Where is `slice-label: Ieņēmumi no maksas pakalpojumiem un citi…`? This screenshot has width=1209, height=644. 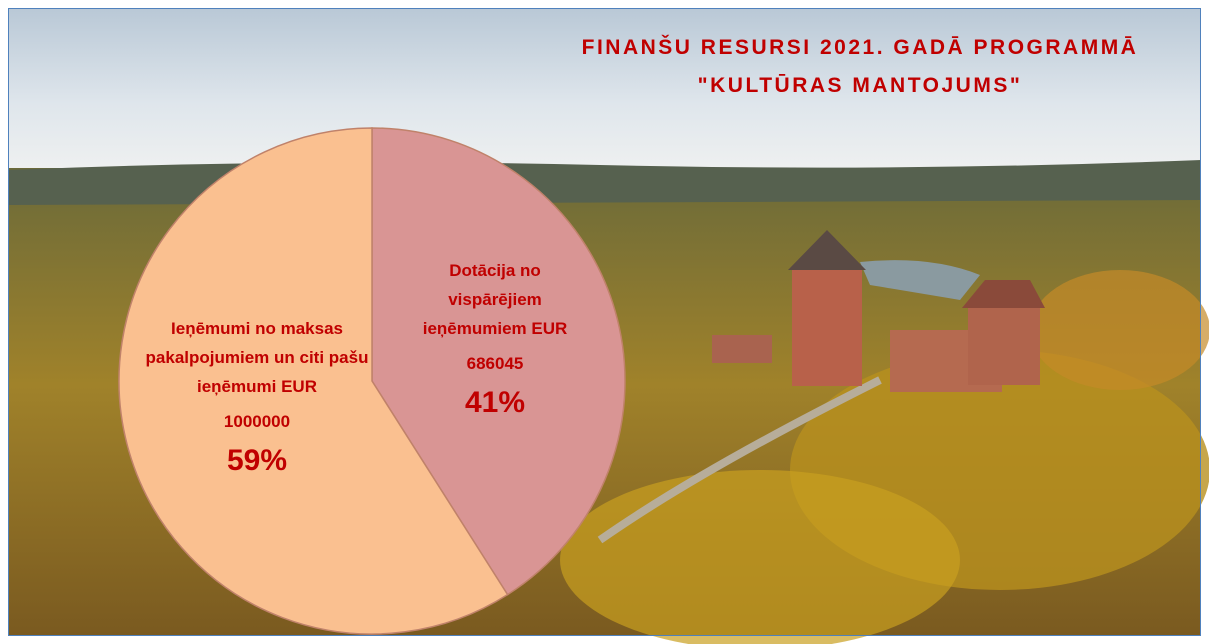
slice-label: Ieņēmumi no maksas pakalpojumiem un citi… is located at coordinates (257, 357).